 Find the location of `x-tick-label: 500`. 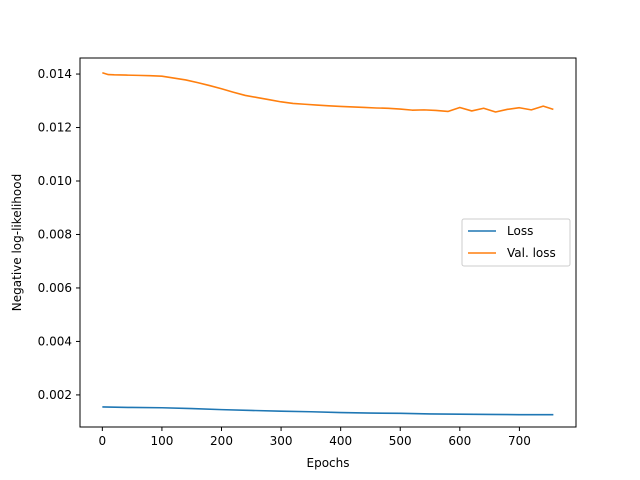

x-tick-label: 500 is located at coordinates (400, 441).